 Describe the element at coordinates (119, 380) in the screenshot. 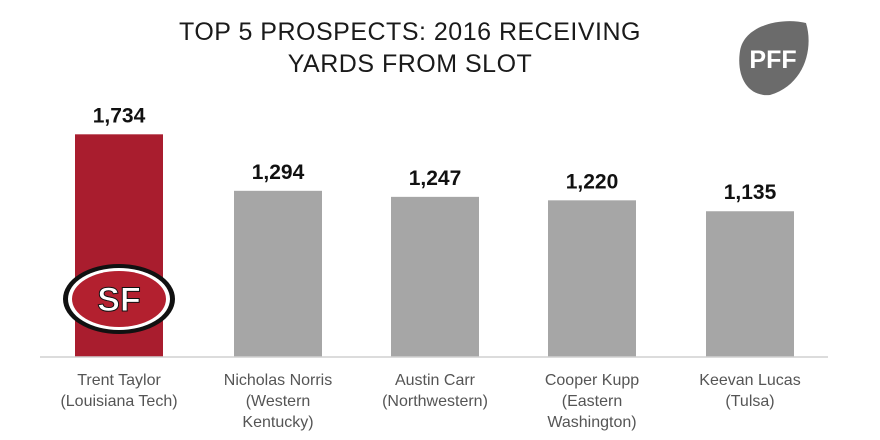

I see `category-label-1-line-1: Trent Taylor` at that location.